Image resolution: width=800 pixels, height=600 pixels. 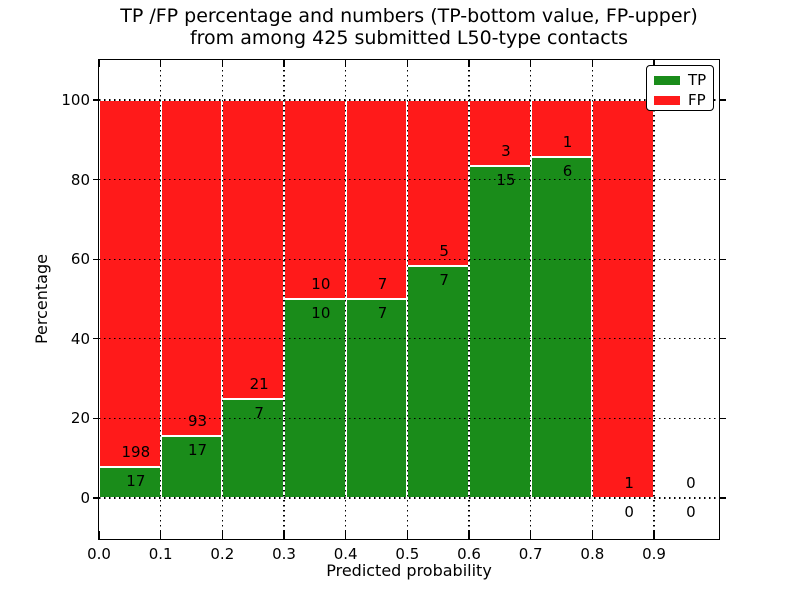 I want to click on x-tick-label-0.5: 0.5, so click(x=407, y=554).